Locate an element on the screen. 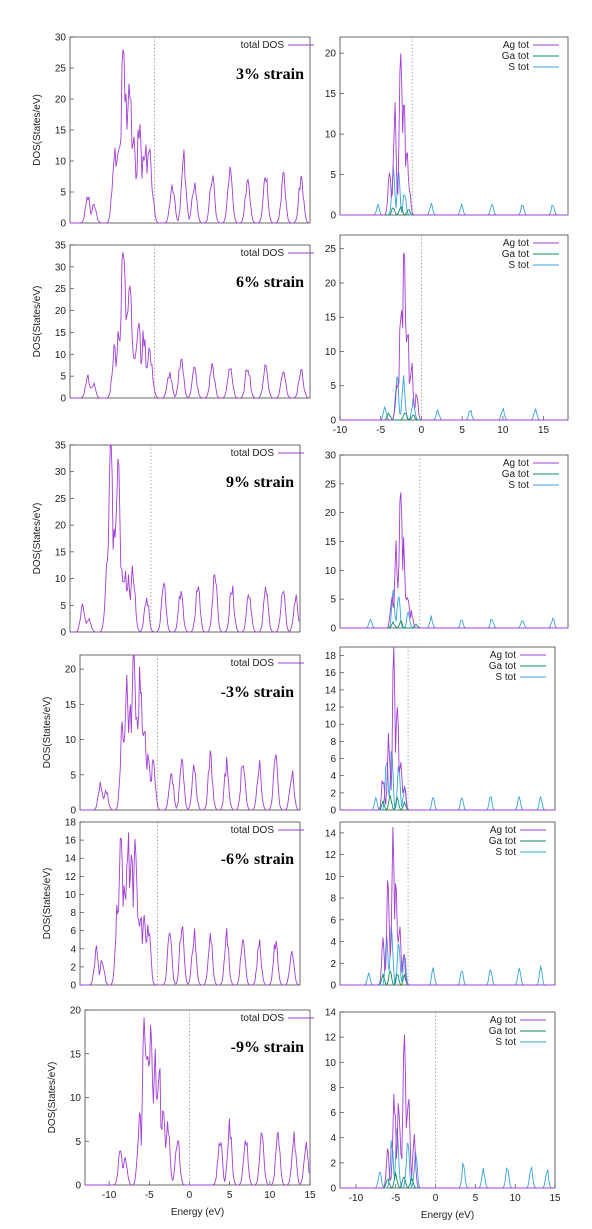 Image resolution: width=592 pixels, height=1229 pixels. strain-label: -9% strain is located at coordinates (267, 1047).